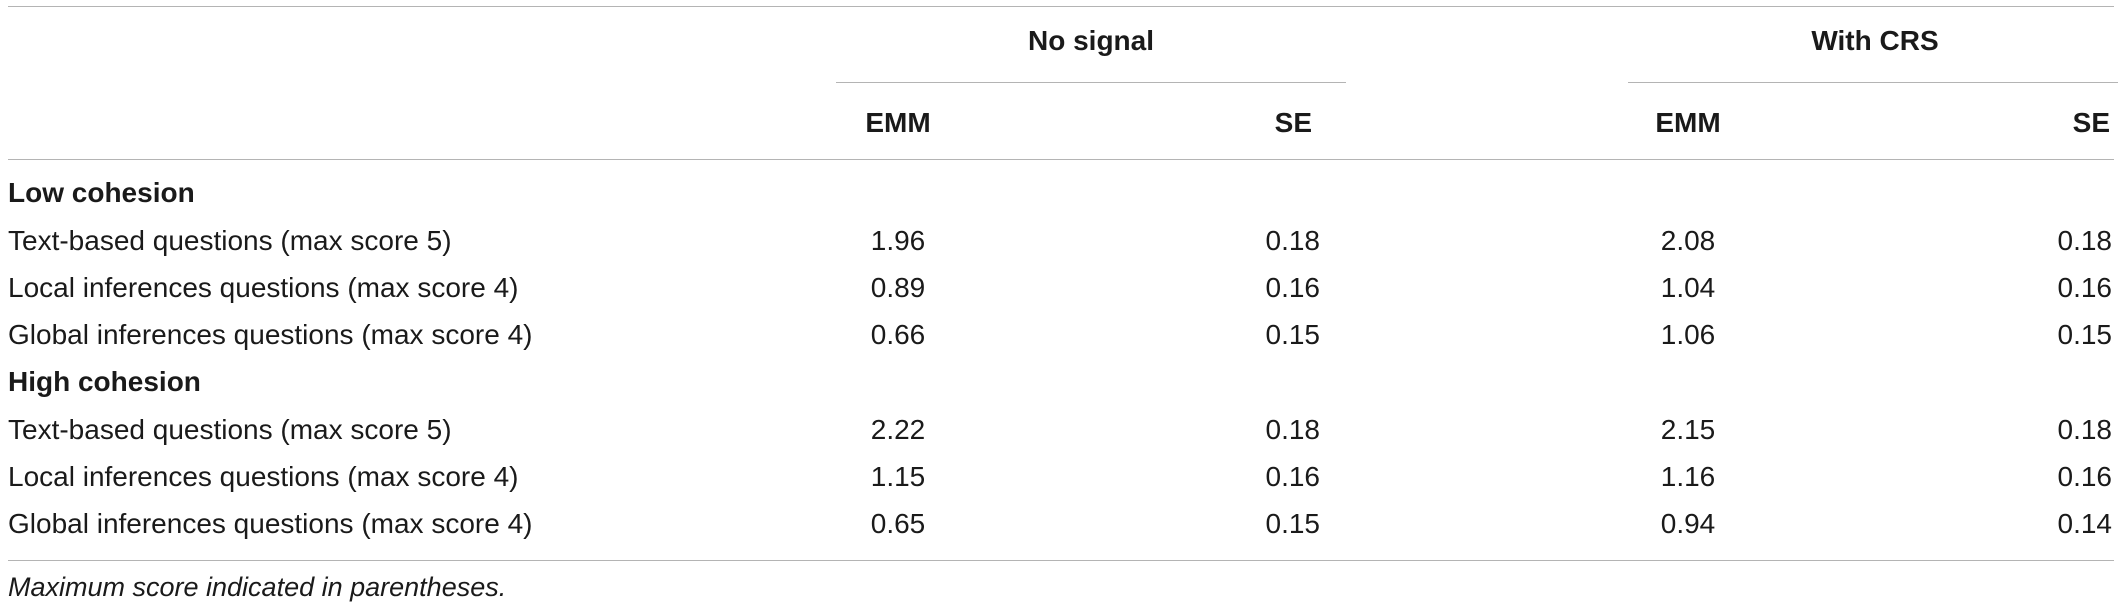  Describe the element at coordinates (1061, 6) in the screenshot. I see `table-top-rule` at that location.